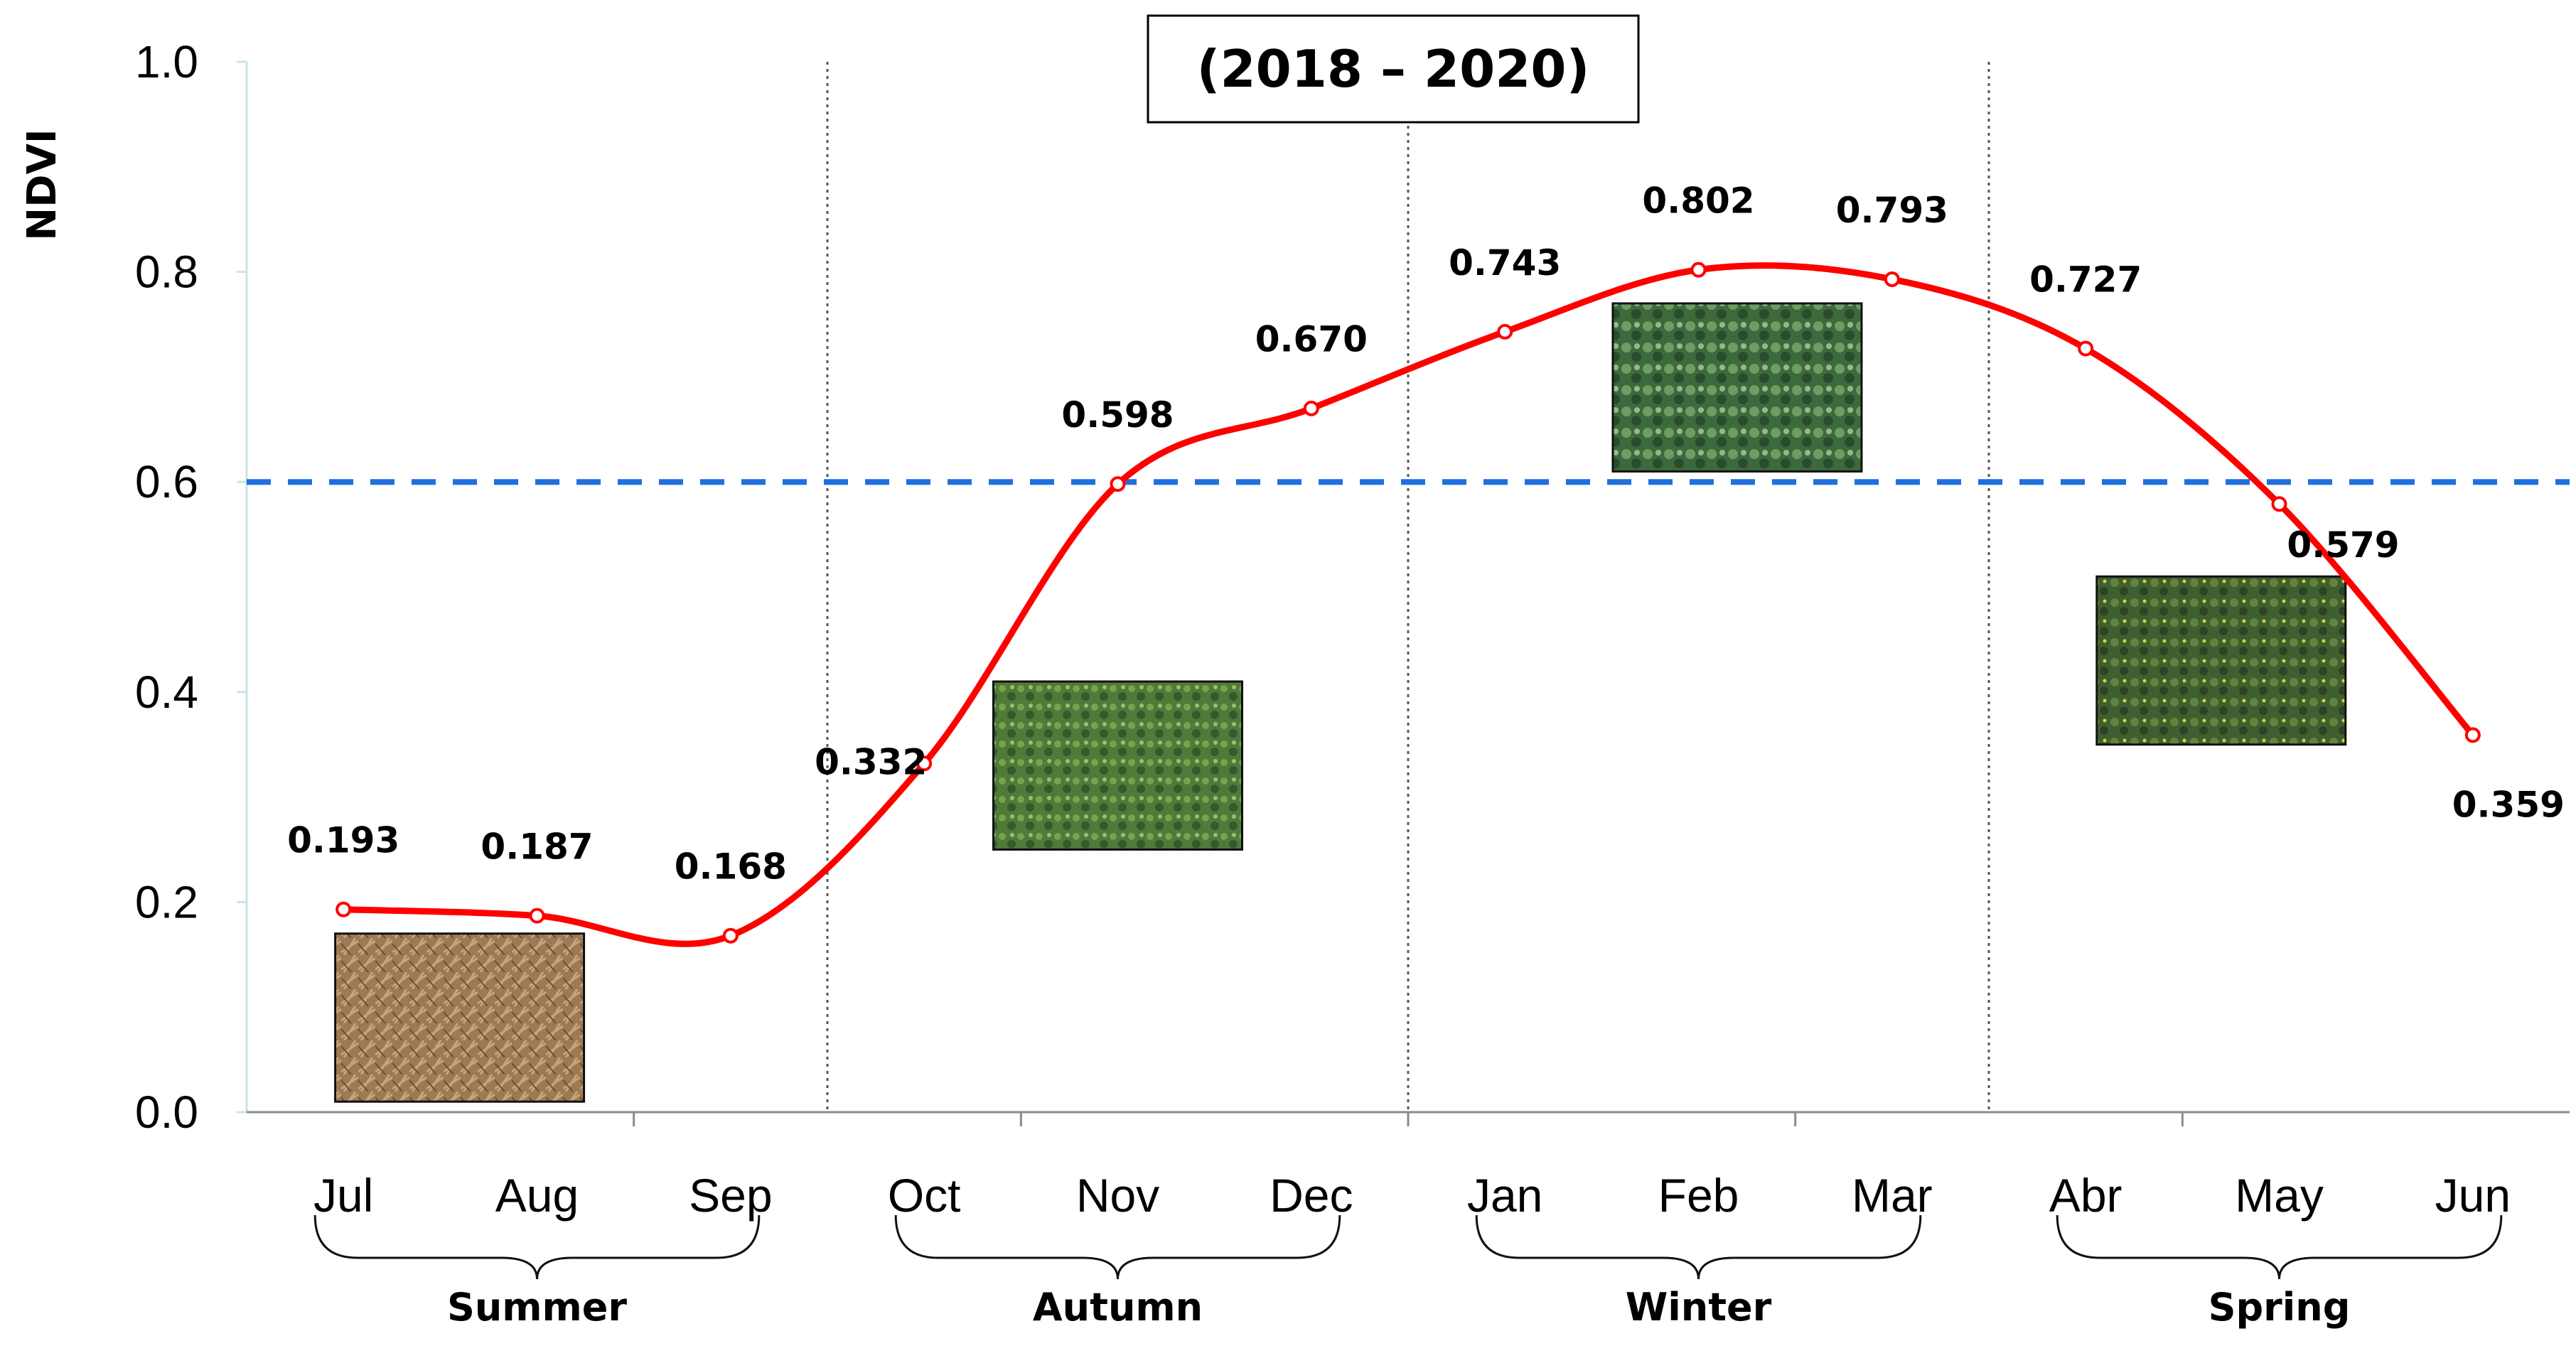 The width and height of the screenshot is (2576, 1363). Describe the element at coordinates (1118, 1307) in the screenshot. I see `season-label-autumn: Autumn` at that location.